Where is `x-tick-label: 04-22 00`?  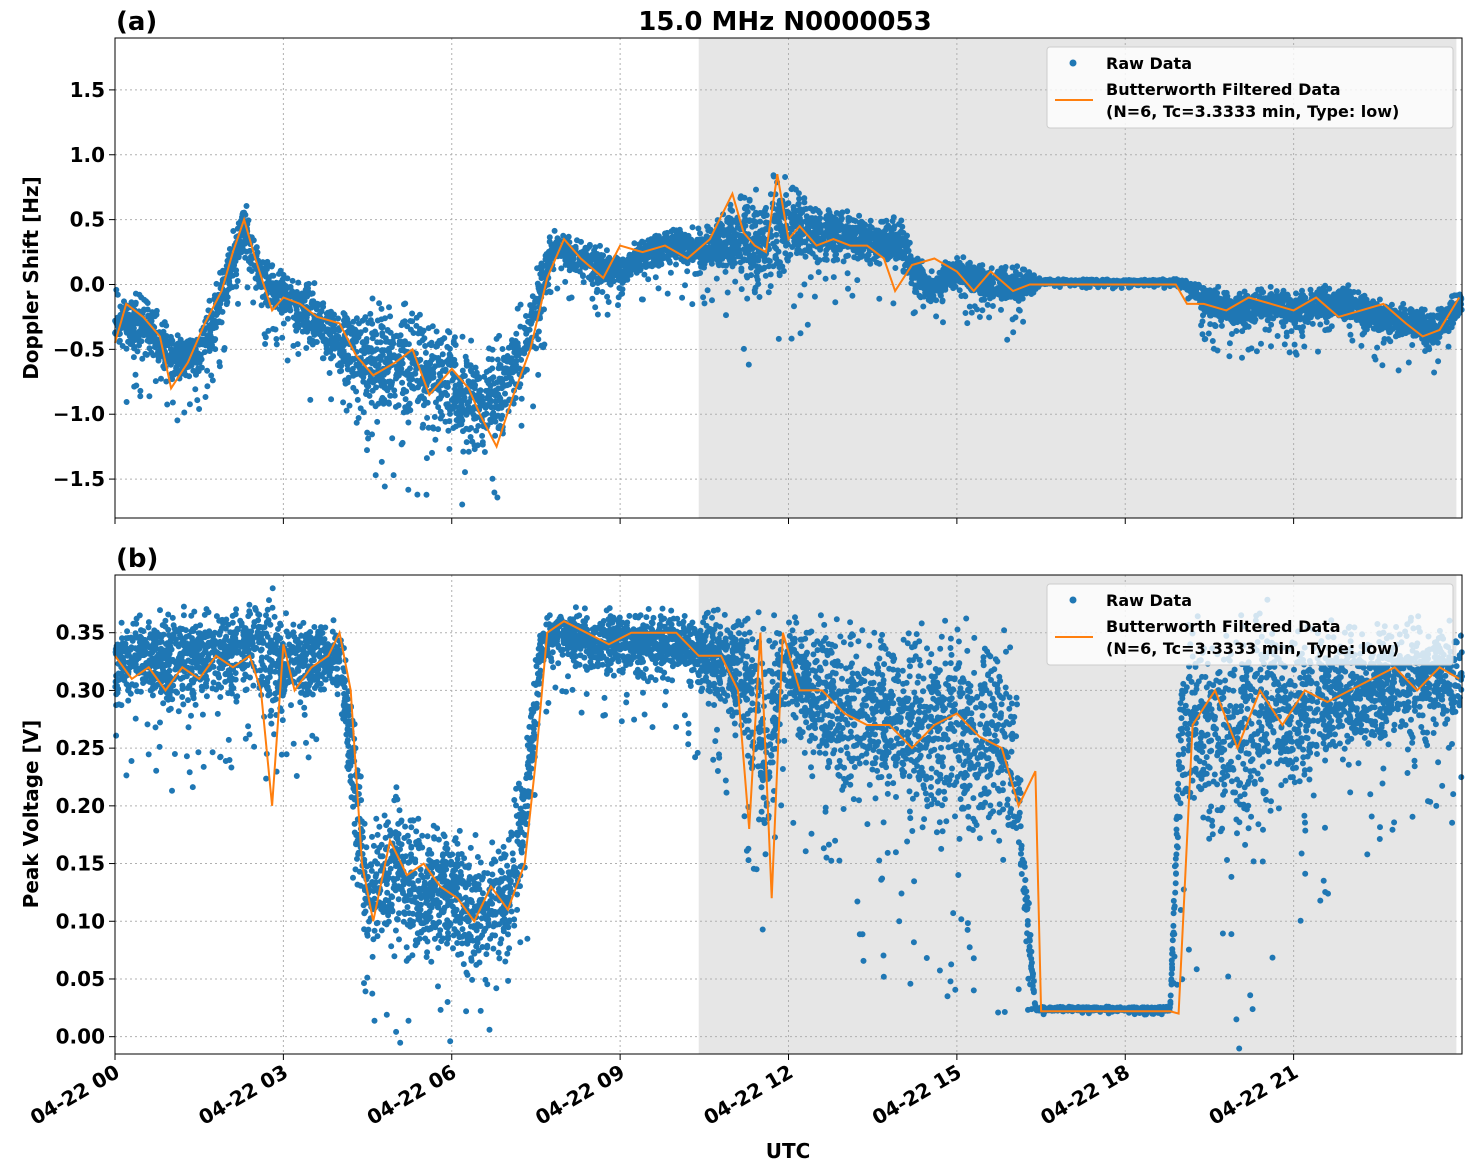
x-tick-label: 04-22 00 is located at coordinates (75, 1095).